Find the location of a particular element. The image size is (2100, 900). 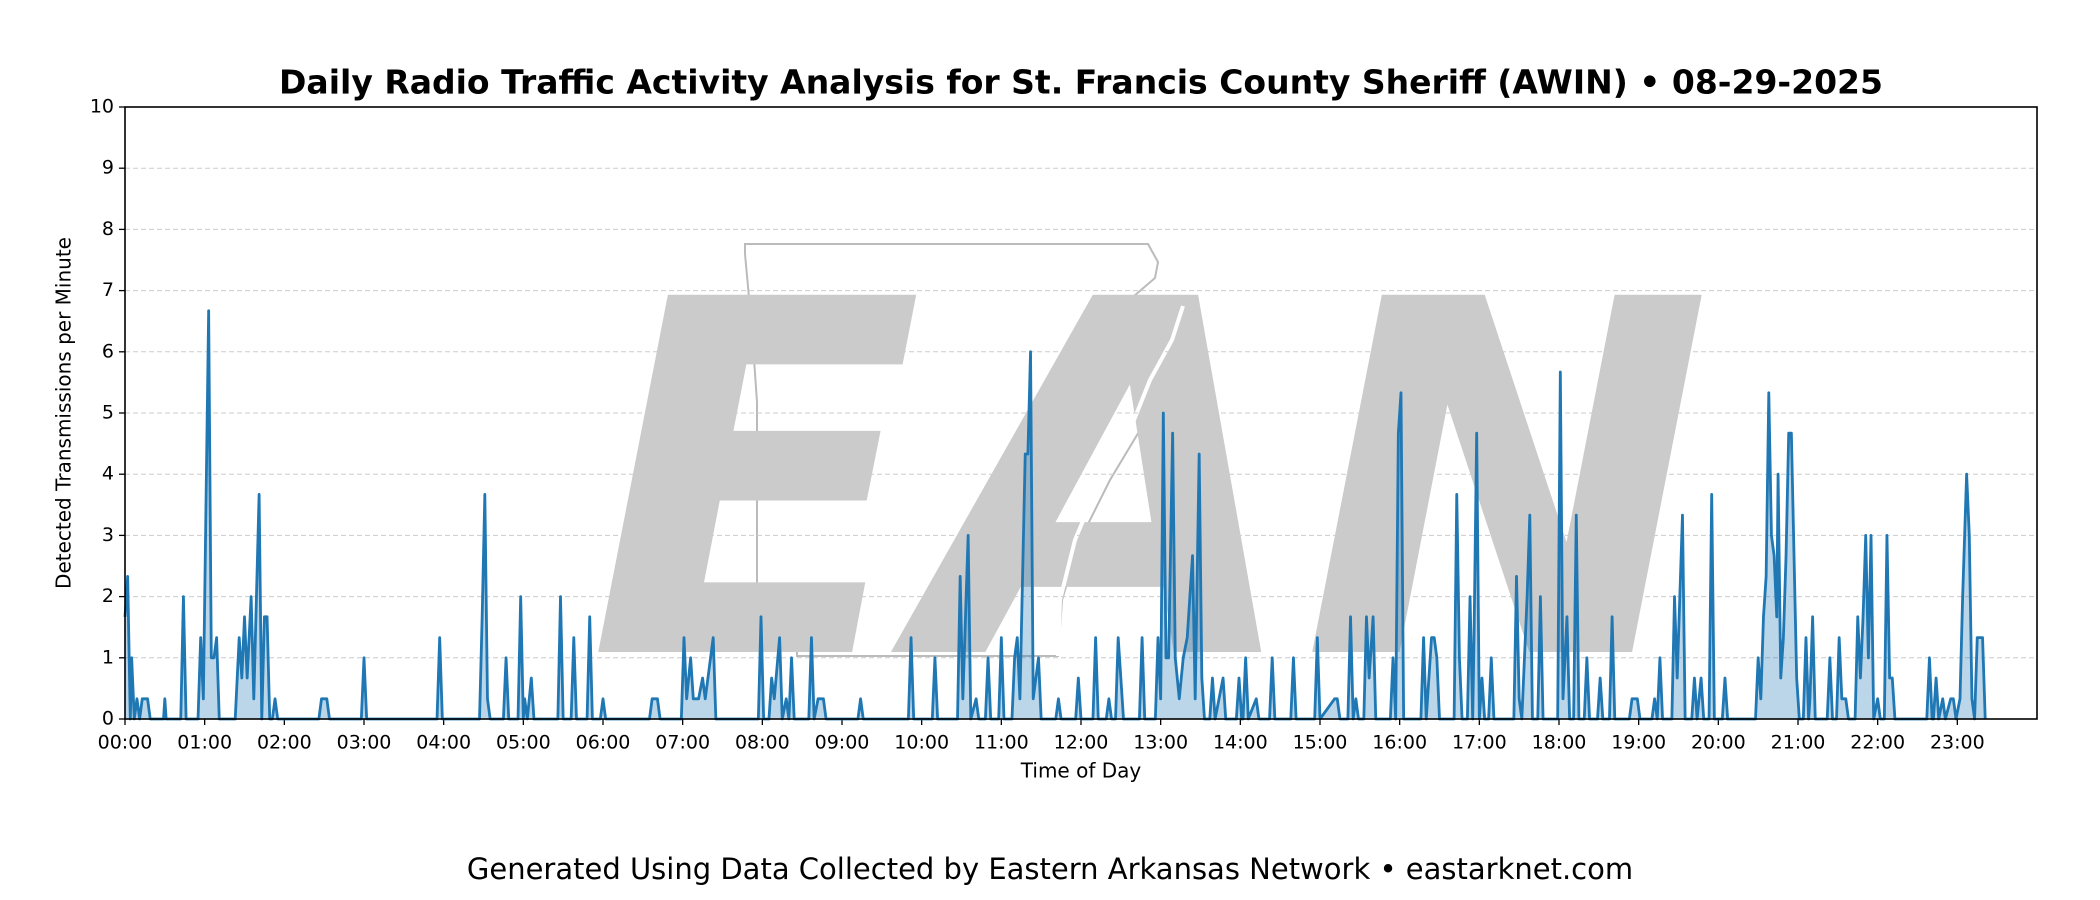

x-tick-label: 20:00 is located at coordinates (1718, 743).